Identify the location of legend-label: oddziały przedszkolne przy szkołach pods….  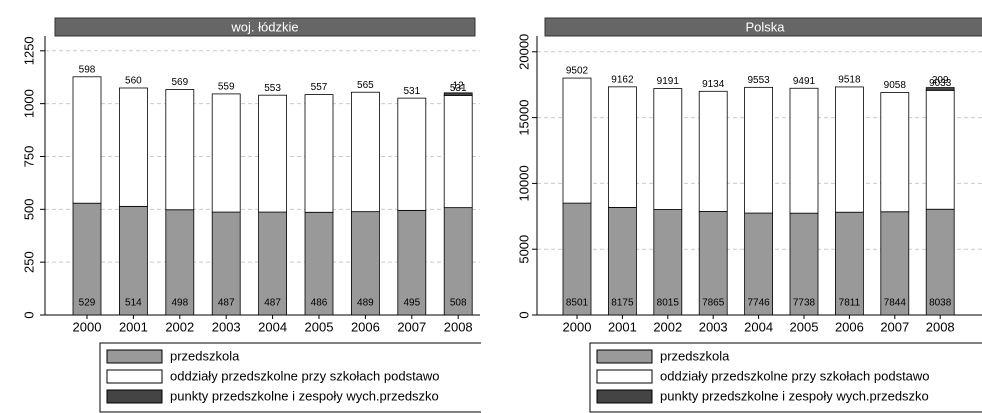
(795, 375).